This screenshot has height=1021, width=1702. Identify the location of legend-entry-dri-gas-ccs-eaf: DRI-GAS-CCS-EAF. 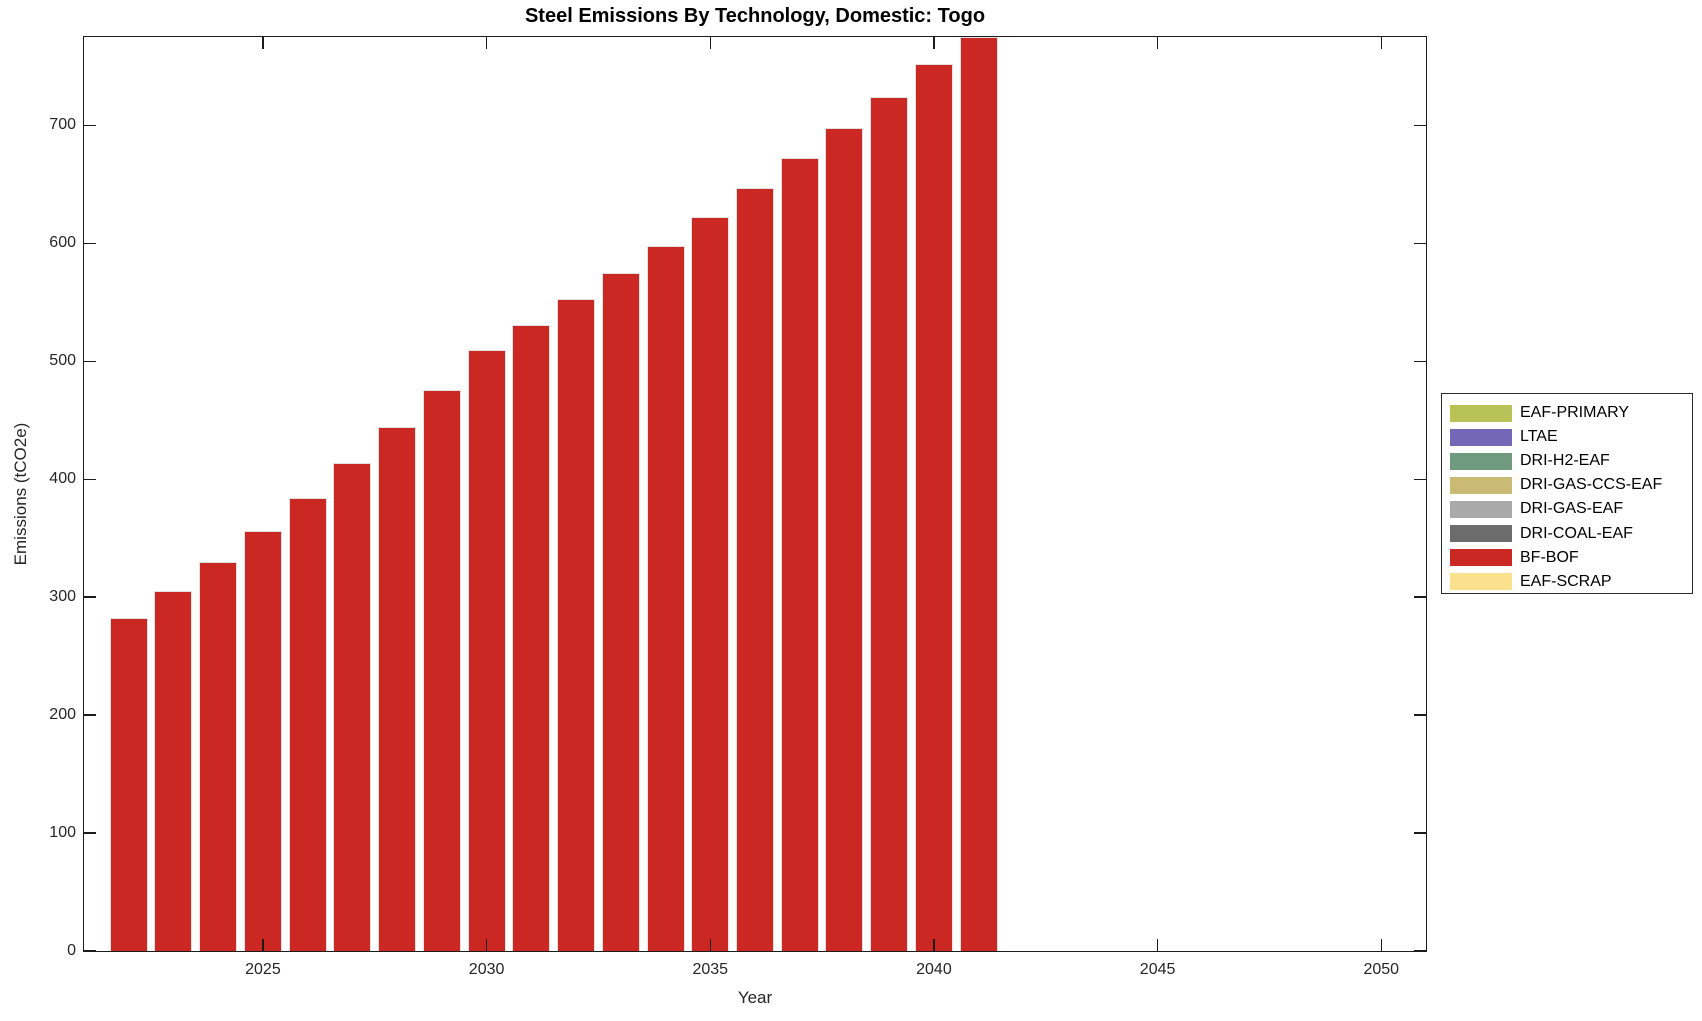
(1571, 485).